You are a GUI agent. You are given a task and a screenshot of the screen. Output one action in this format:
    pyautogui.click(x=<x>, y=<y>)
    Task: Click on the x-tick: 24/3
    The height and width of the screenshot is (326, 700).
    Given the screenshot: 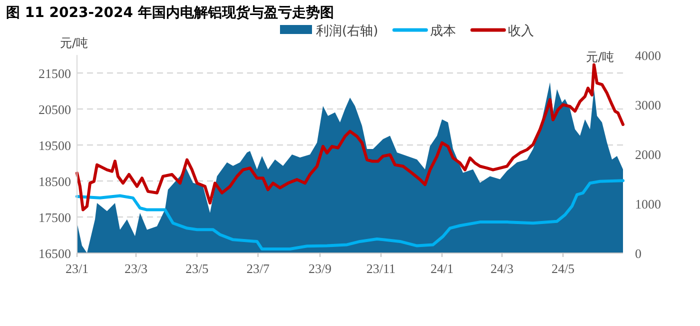 What is the action you would take?
    pyautogui.click(x=502, y=268)
    